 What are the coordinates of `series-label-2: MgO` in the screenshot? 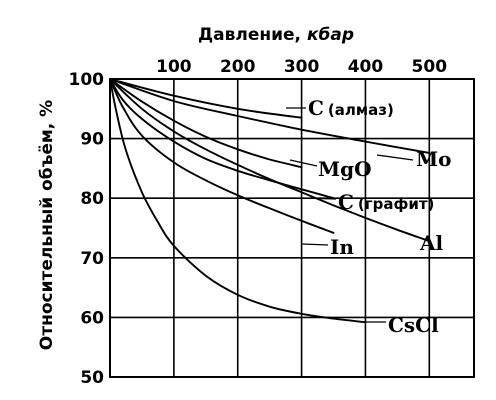 It's located at (345, 169).